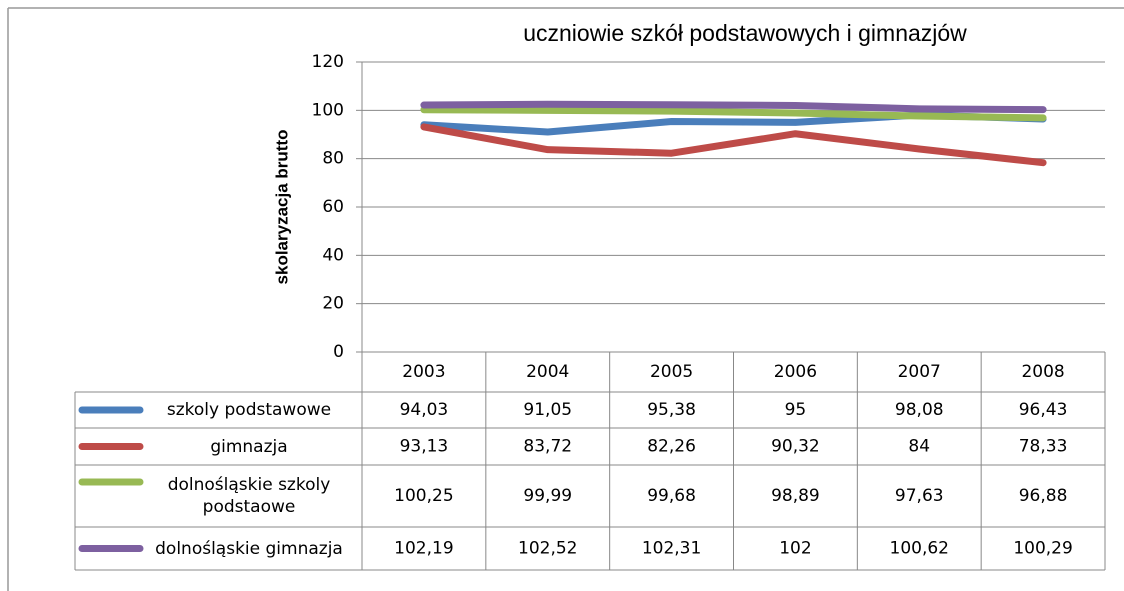 The height and width of the screenshot is (591, 1124). What do you see at coordinates (1042, 549) in the screenshot?
I see `data-cell: 100,29` at bounding box center [1042, 549].